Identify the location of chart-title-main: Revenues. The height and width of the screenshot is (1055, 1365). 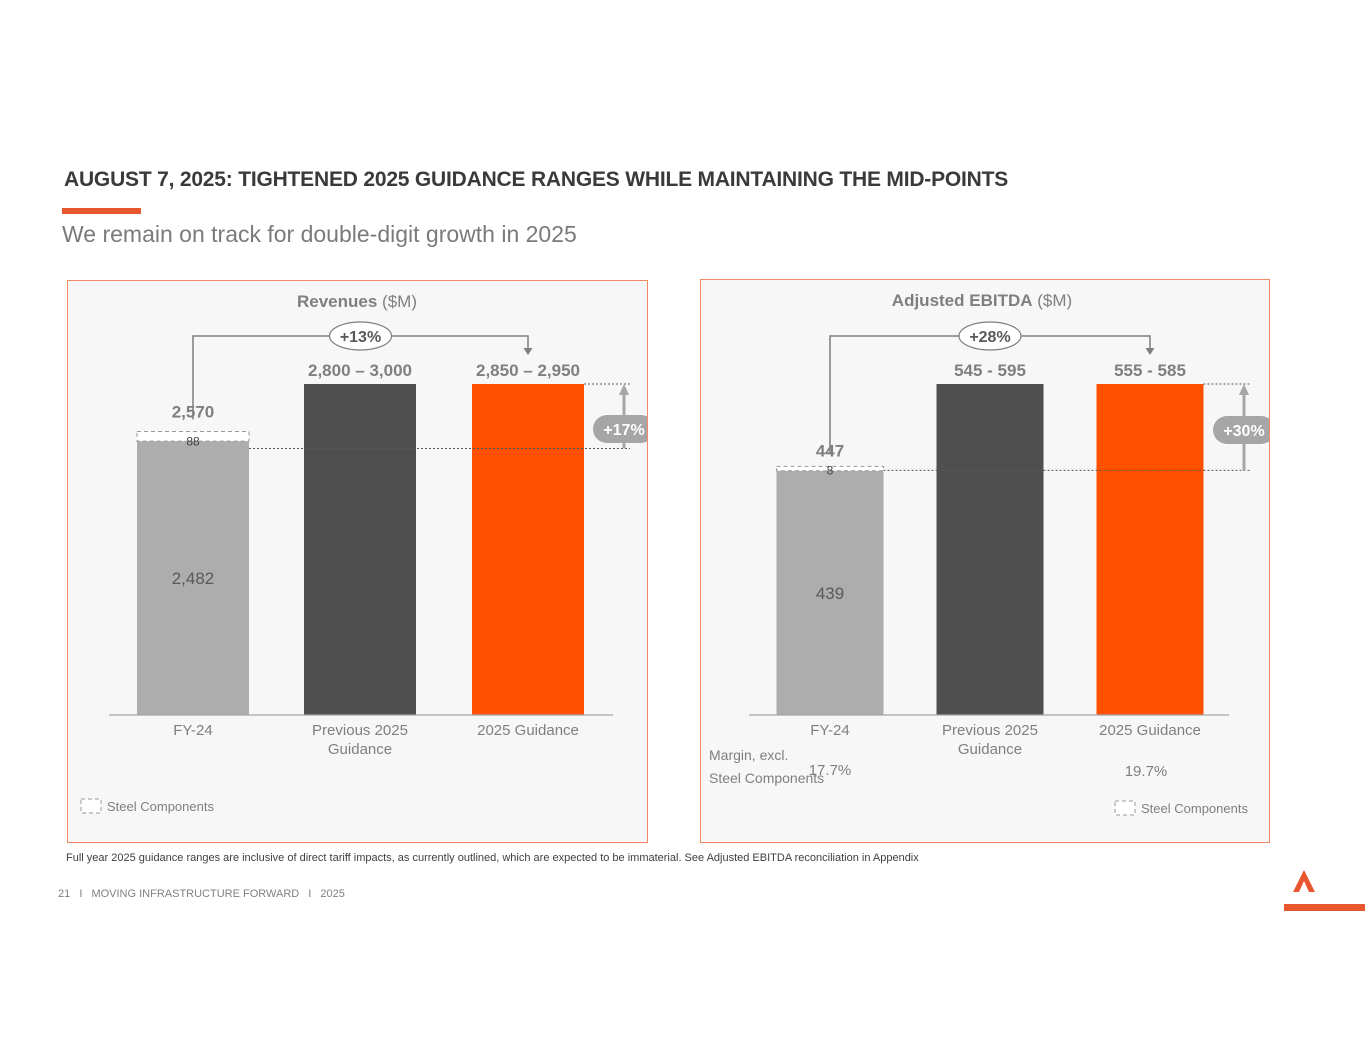
(337, 301).